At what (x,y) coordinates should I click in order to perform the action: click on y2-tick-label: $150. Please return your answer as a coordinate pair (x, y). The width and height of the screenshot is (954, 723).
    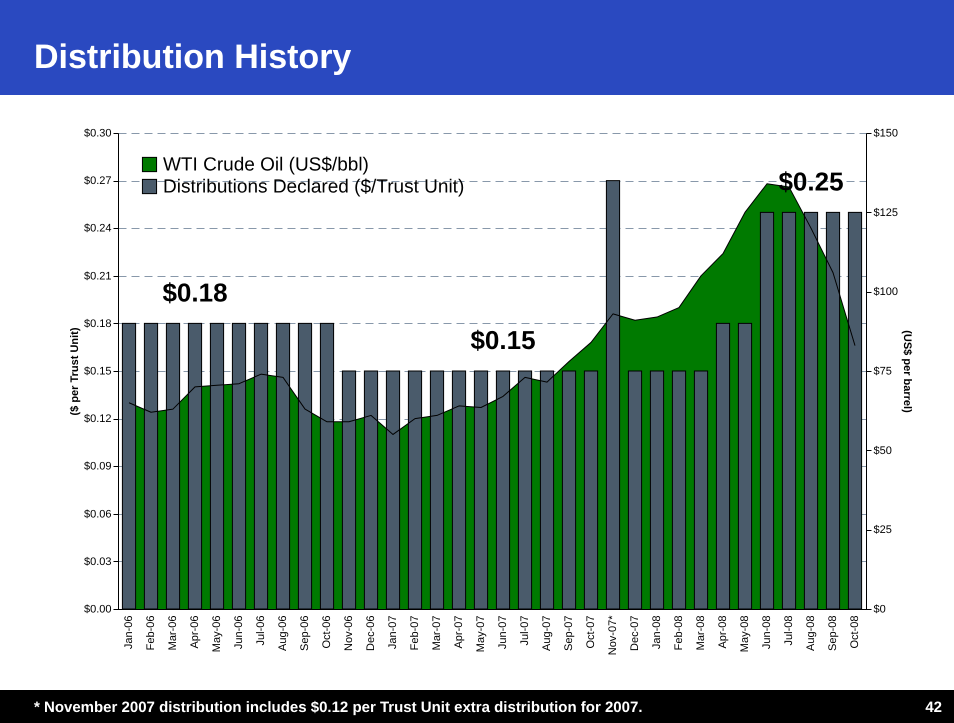
    Looking at the image, I should click on (886, 134).